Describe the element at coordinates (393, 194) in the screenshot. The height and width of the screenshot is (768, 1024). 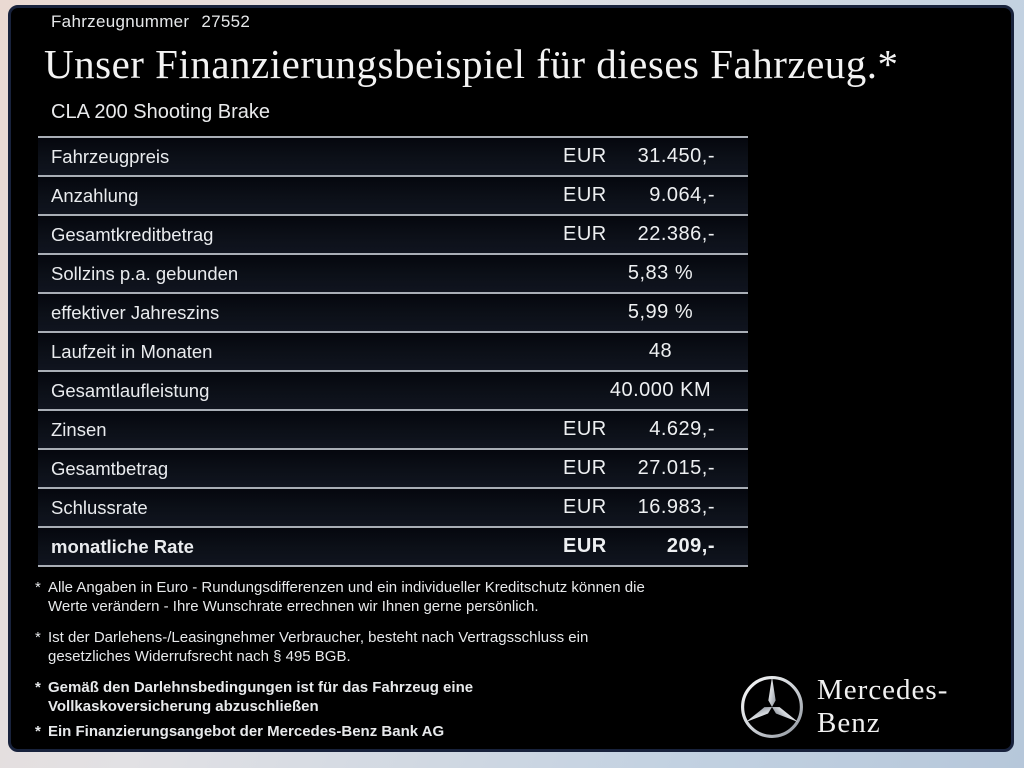
I see `table-row: Anzahlung EUR 9.064,-` at that location.